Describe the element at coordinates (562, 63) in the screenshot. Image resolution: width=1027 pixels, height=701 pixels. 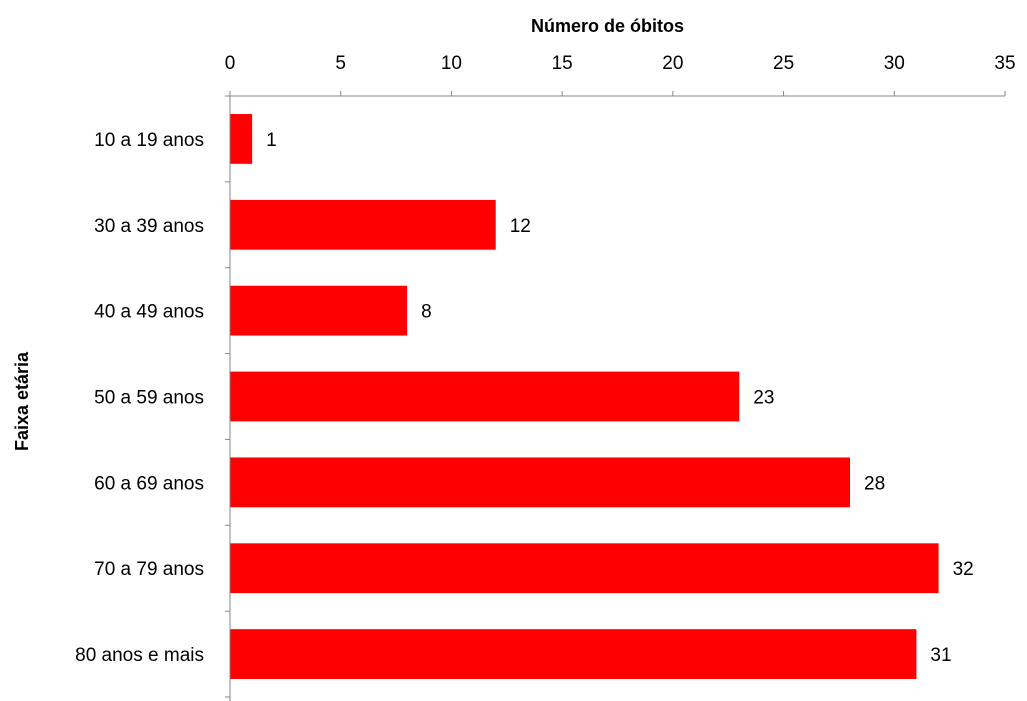
I see `x-tick-label: 15` at that location.